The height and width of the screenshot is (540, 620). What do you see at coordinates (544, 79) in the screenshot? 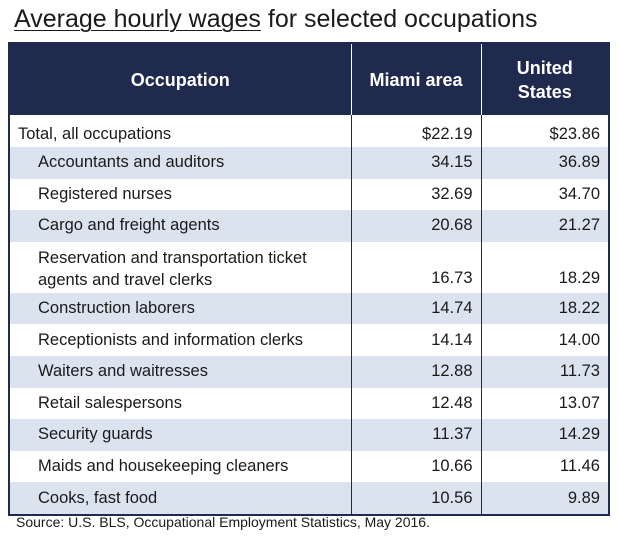
I see `header-united-states: United States` at bounding box center [544, 79].